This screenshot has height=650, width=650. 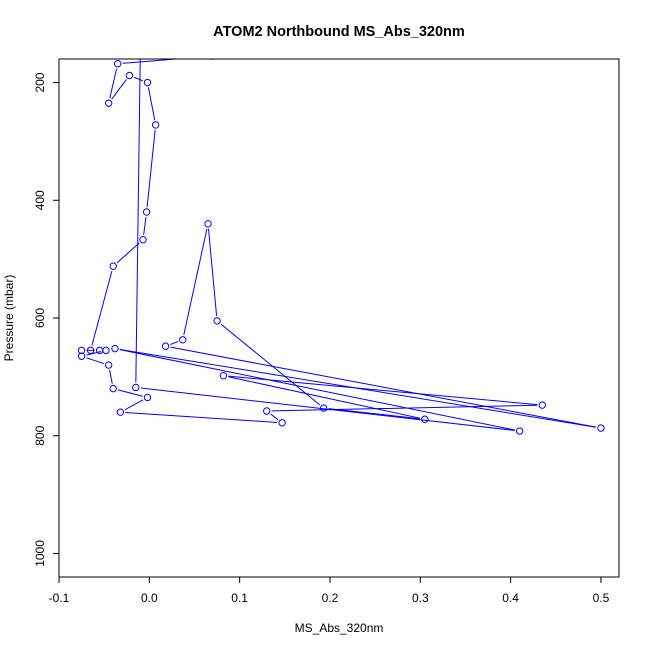 I want to click on chart-title: ATOM2 Northbound MS_Abs_320nm, so click(x=339, y=32).